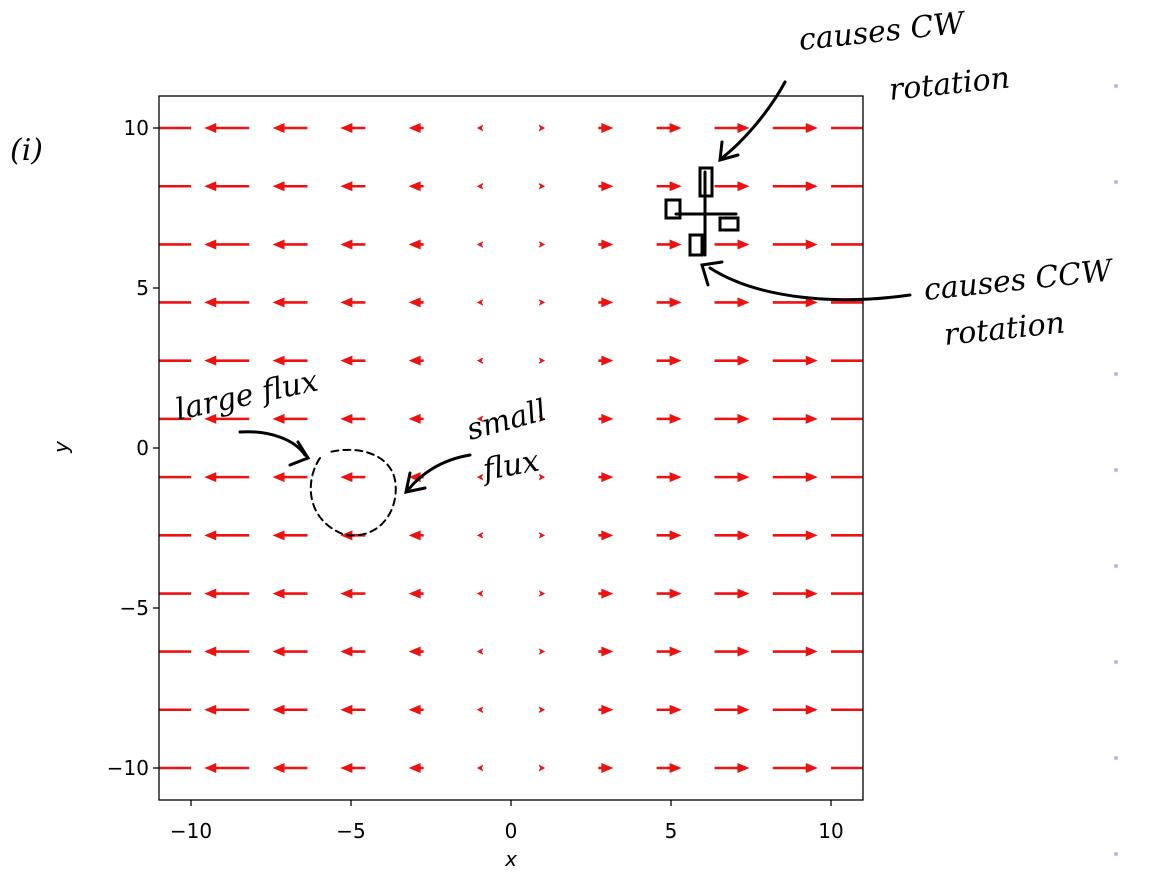 The height and width of the screenshot is (877, 1160). What do you see at coordinates (510, 859) in the screenshot?
I see `x-axis-label: x` at bounding box center [510, 859].